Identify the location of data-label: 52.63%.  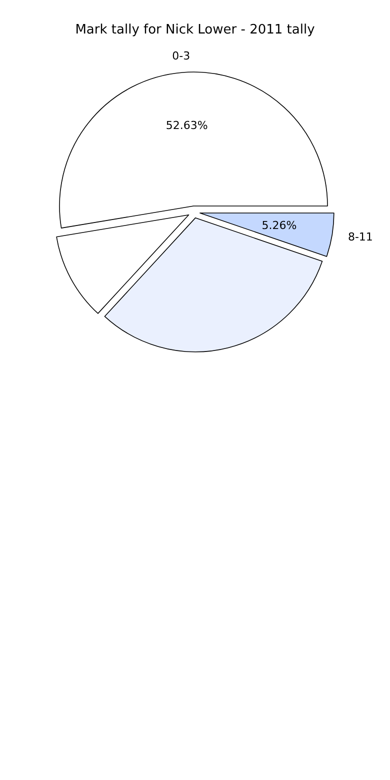
(187, 125).